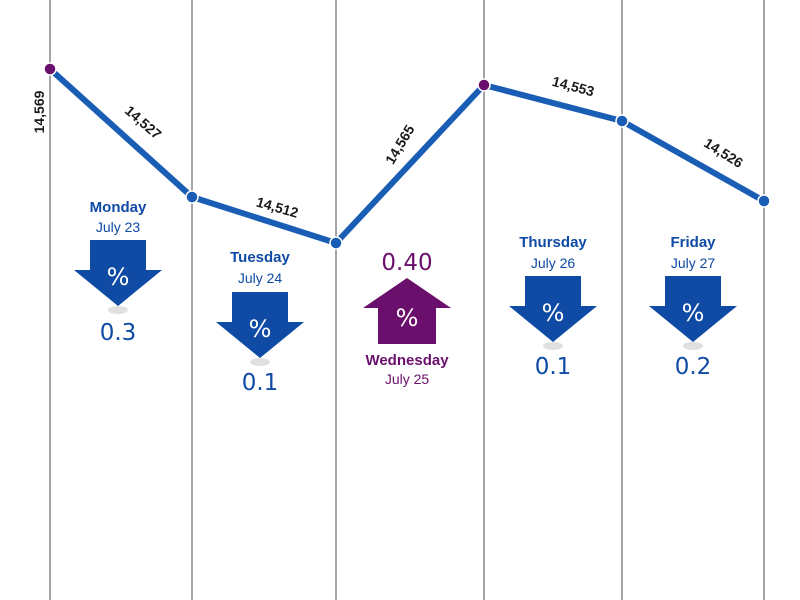  I want to click on day-block-wednesday: Wednesday July 25% 0.40, so click(407, 318).